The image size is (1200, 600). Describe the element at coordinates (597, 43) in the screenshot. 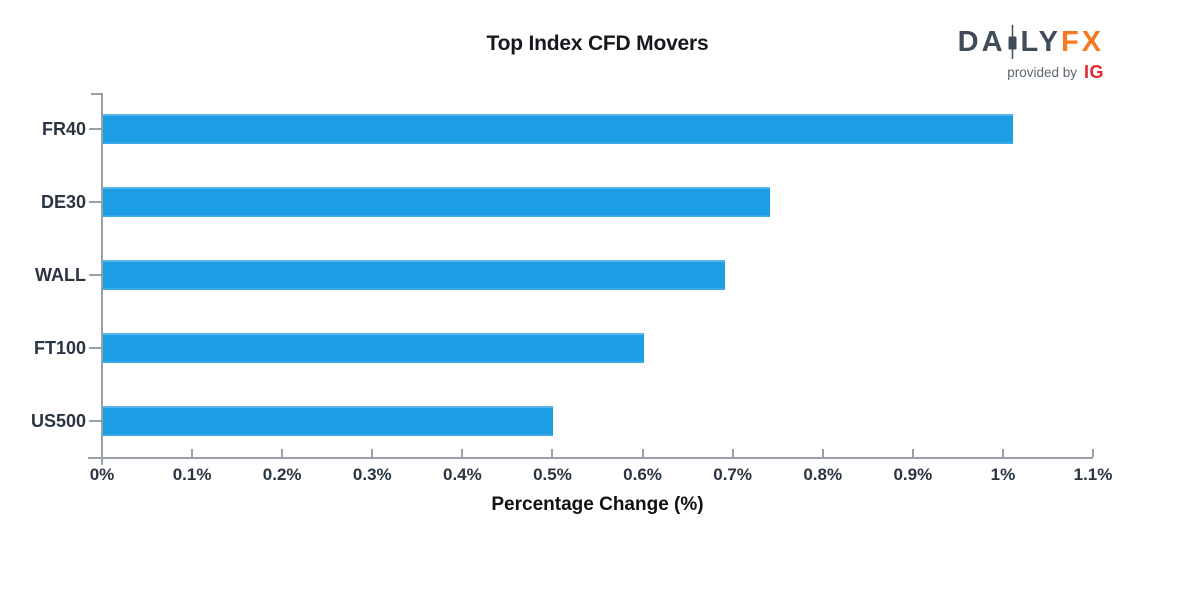

I see `chart-title: Top Index CFD Movers` at that location.